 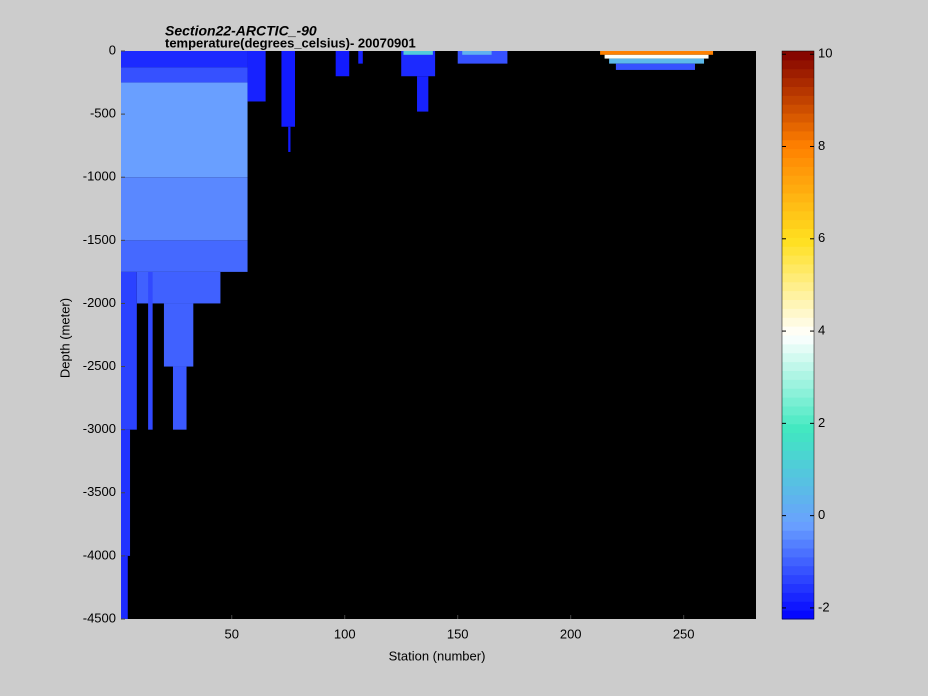 I want to click on colorbar-tick-label: -2, so click(x=824, y=606).